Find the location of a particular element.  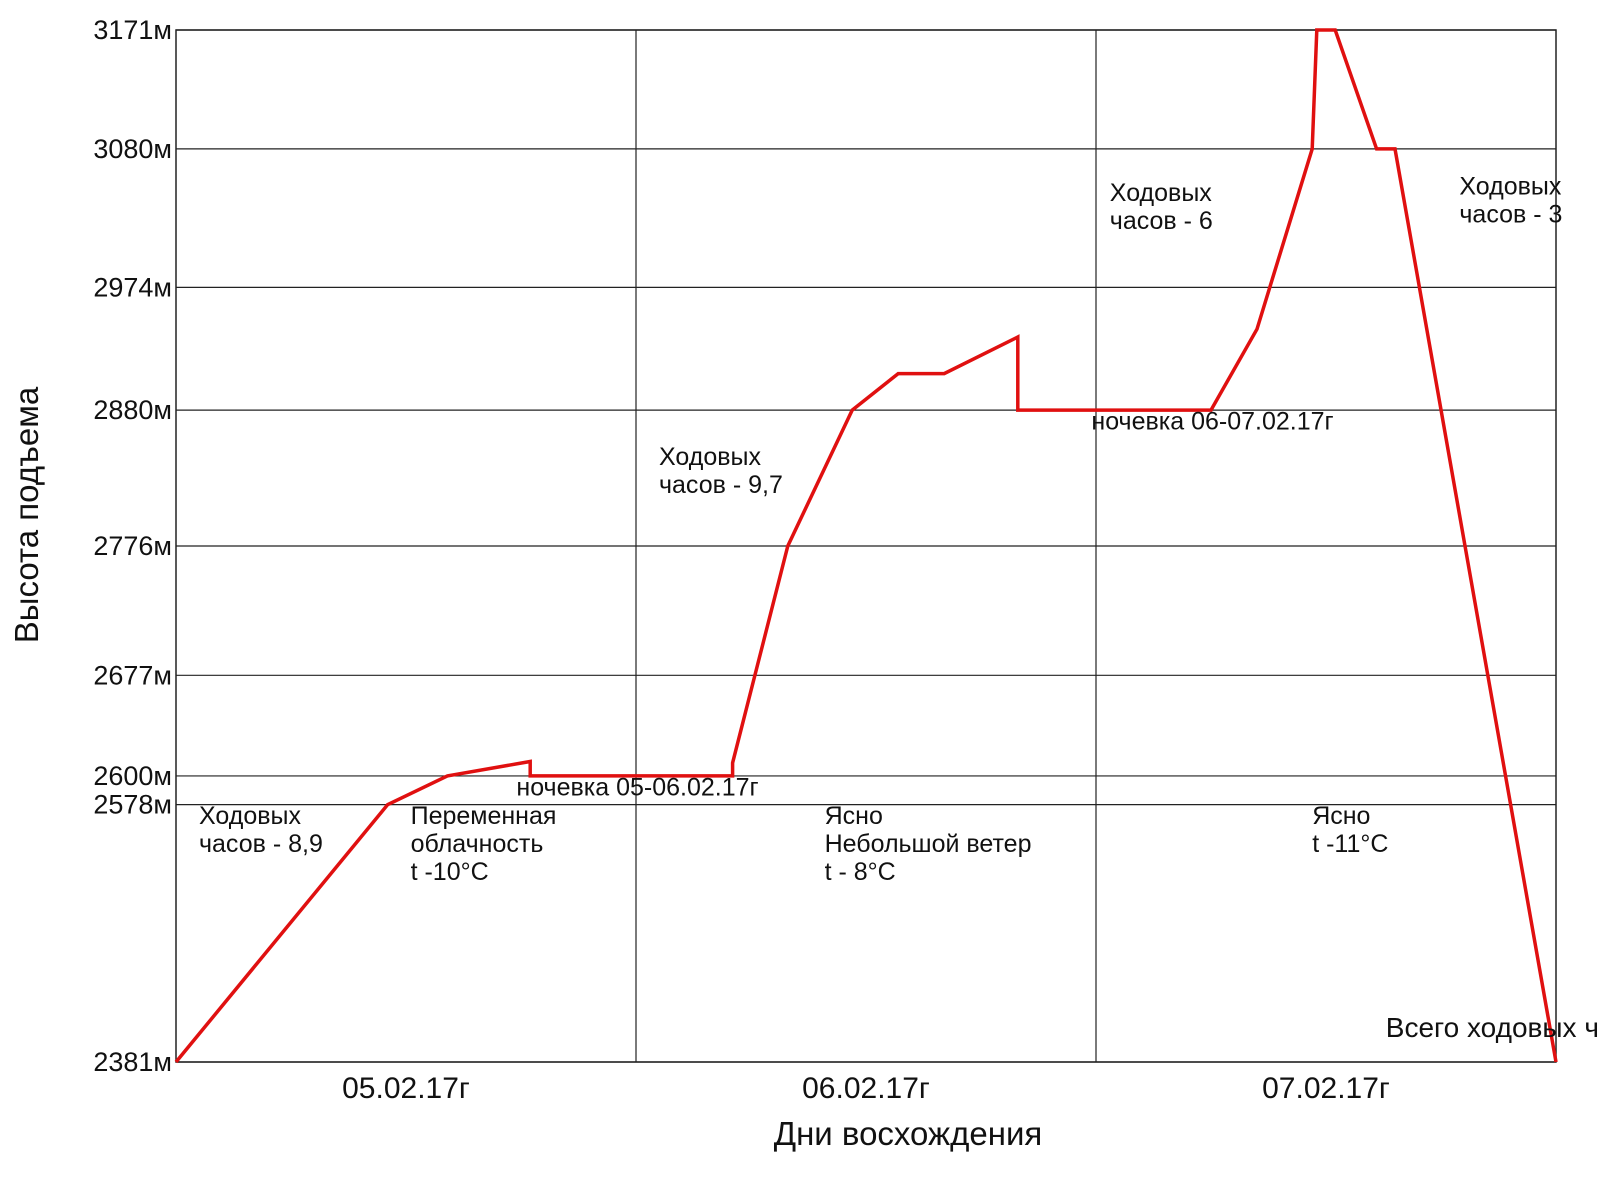

annotation-line: Переменная is located at coordinates (484, 816).